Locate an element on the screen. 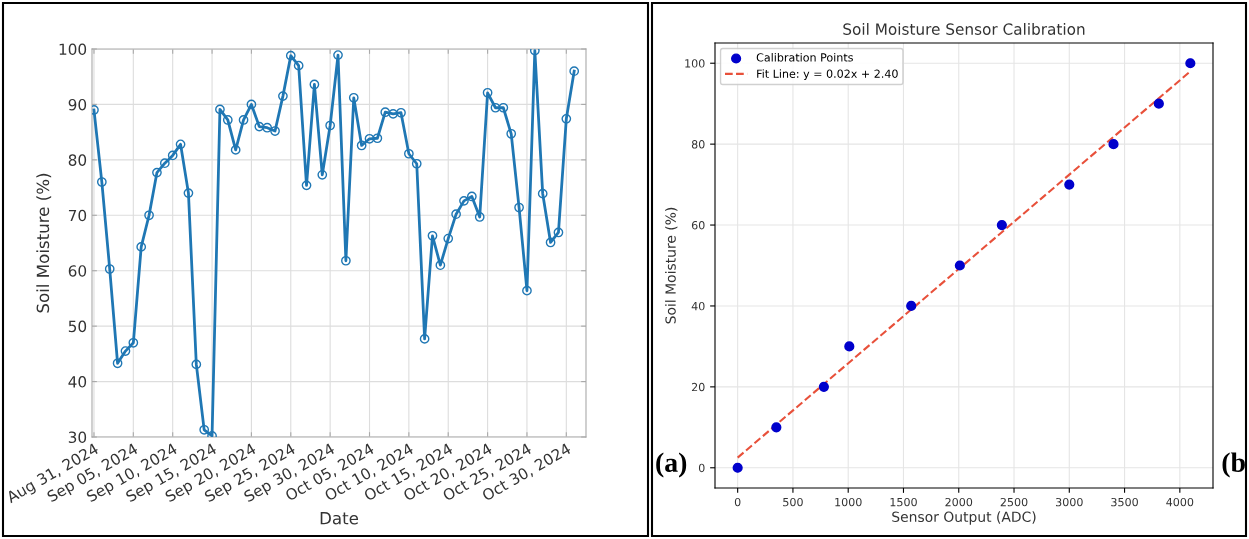 The width and height of the screenshot is (1249, 539). x-tick-label: 3500 is located at coordinates (1124, 502).